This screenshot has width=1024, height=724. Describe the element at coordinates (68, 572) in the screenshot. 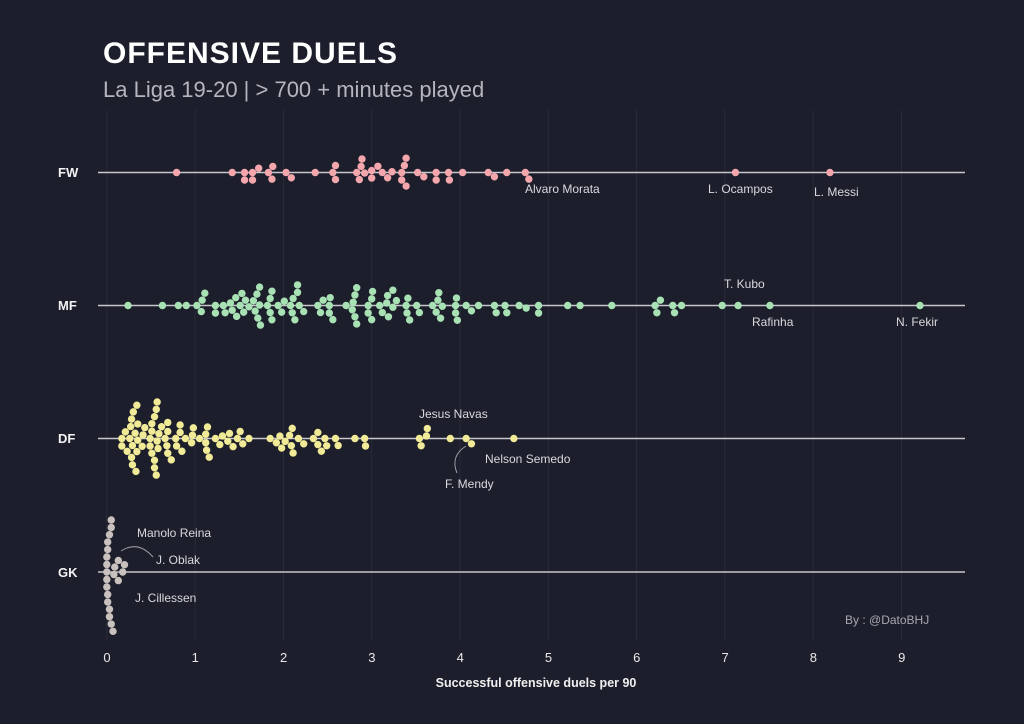

I see `category-label-gk: GK` at that location.